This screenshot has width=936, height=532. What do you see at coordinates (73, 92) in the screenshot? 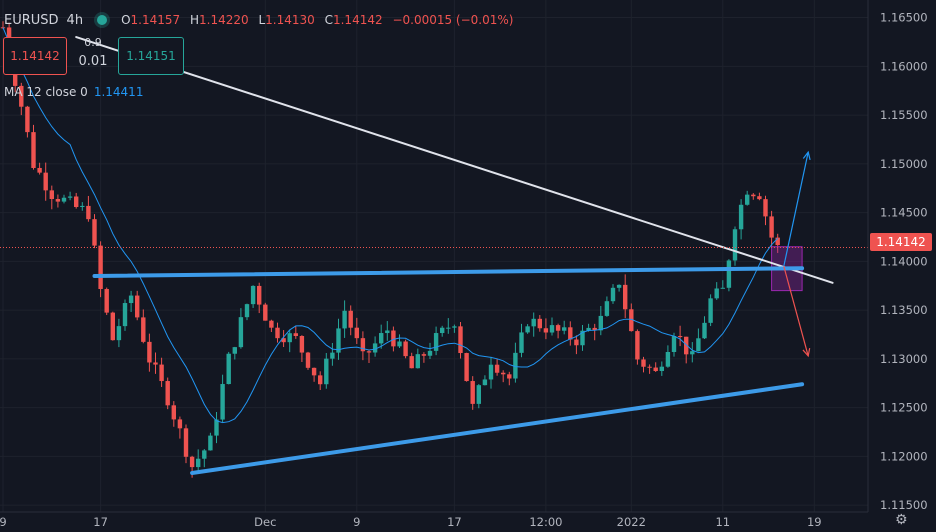
I see `ma-legend: MA 12 close 0 1.14411` at bounding box center [73, 92].